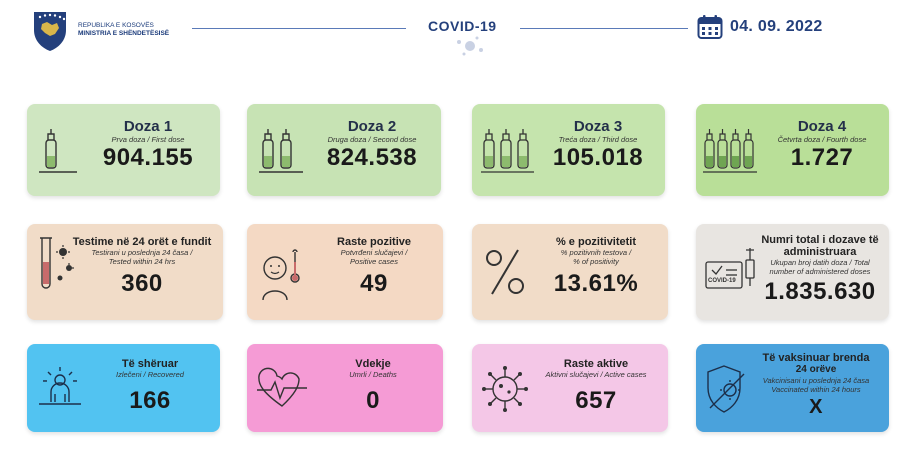 The width and height of the screenshot is (900, 450). What do you see at coordinates (816, 358) in the screenshot?
I see `vaccinated-24h-title1: Të vaksinuar brenda` at bounding box center [816, 358].